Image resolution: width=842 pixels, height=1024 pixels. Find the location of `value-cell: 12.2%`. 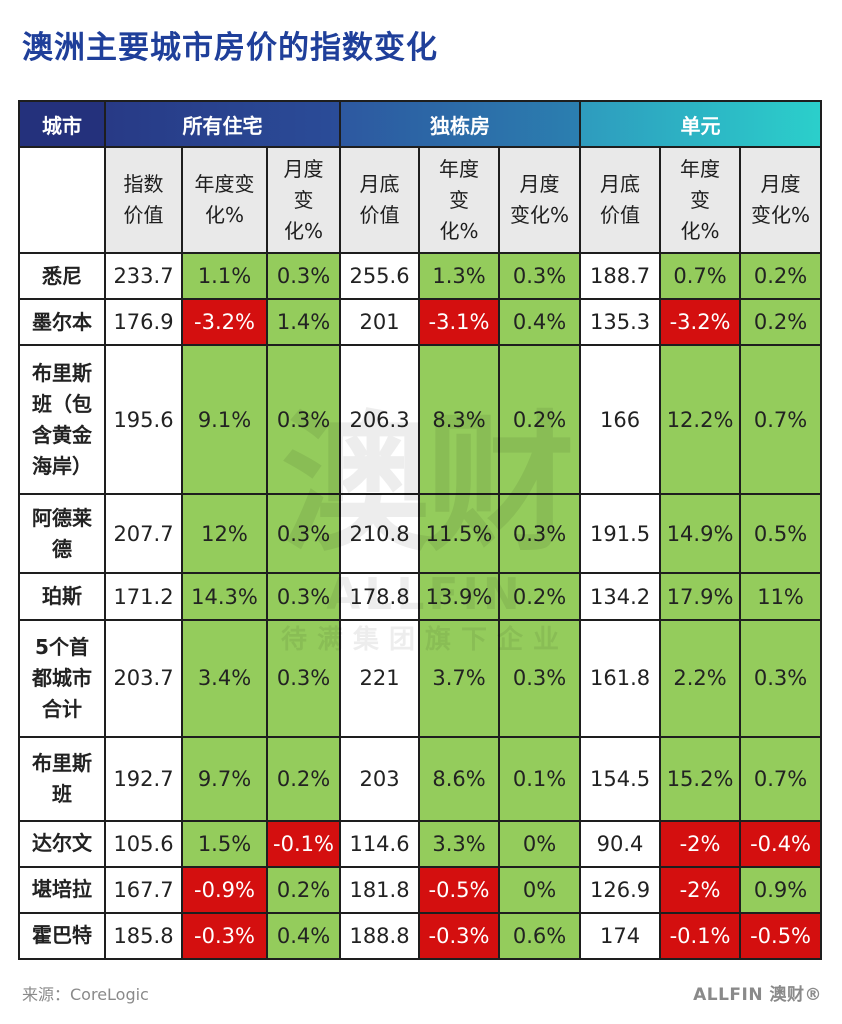

value-cell: 12.2% is located at coordinates (700, 419).